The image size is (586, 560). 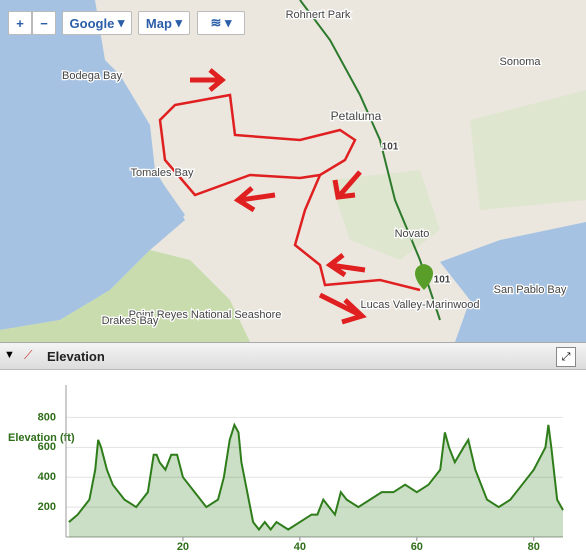 What do you see at coordinates (41, 438) in the screenshot?
I see `y-axis-label: Elevation (ft)` at bounding box center [41, 438].